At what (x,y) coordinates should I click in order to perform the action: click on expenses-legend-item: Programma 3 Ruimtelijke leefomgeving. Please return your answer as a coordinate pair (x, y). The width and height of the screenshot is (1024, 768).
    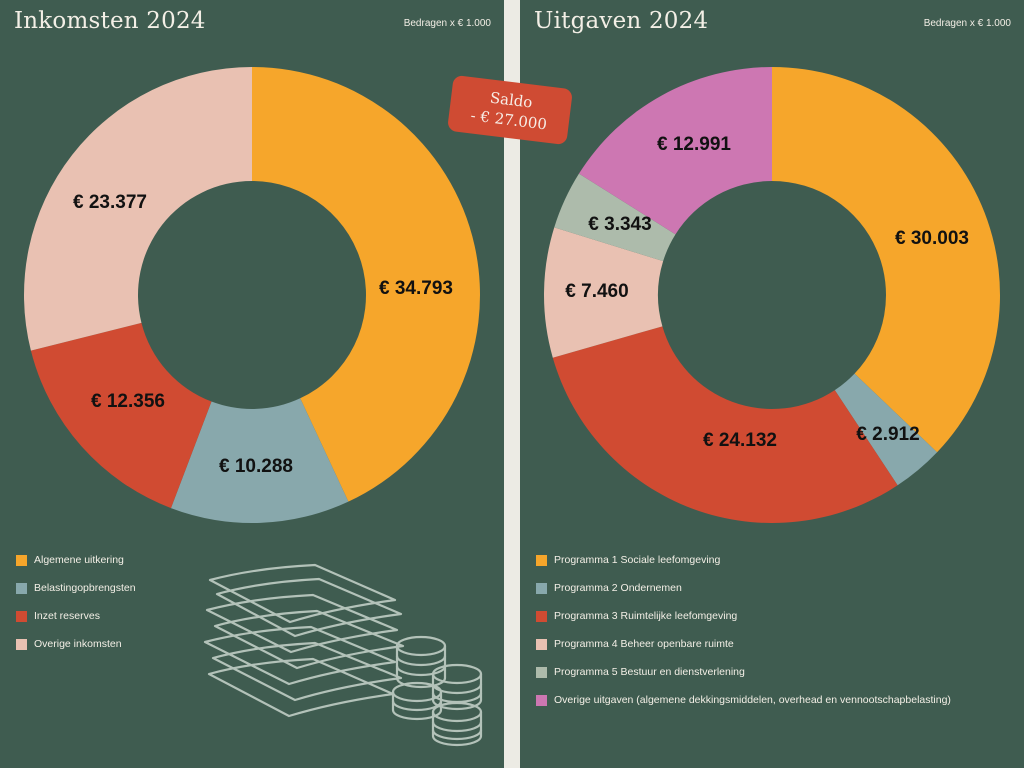
    Looking at the image, I should click on (743, 616).